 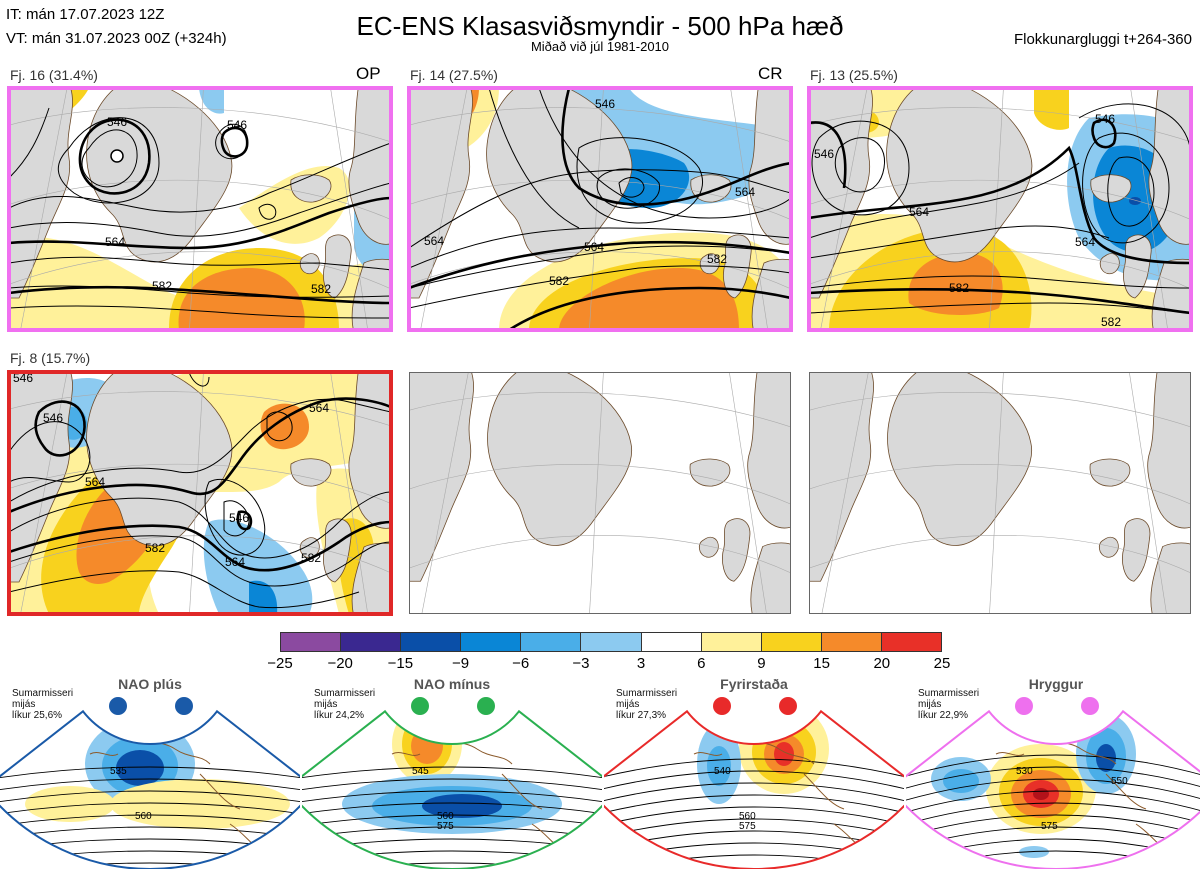 I want to click on cluster-map-3: 546 546 564 564 582 582, so click(x=1000, y=209).